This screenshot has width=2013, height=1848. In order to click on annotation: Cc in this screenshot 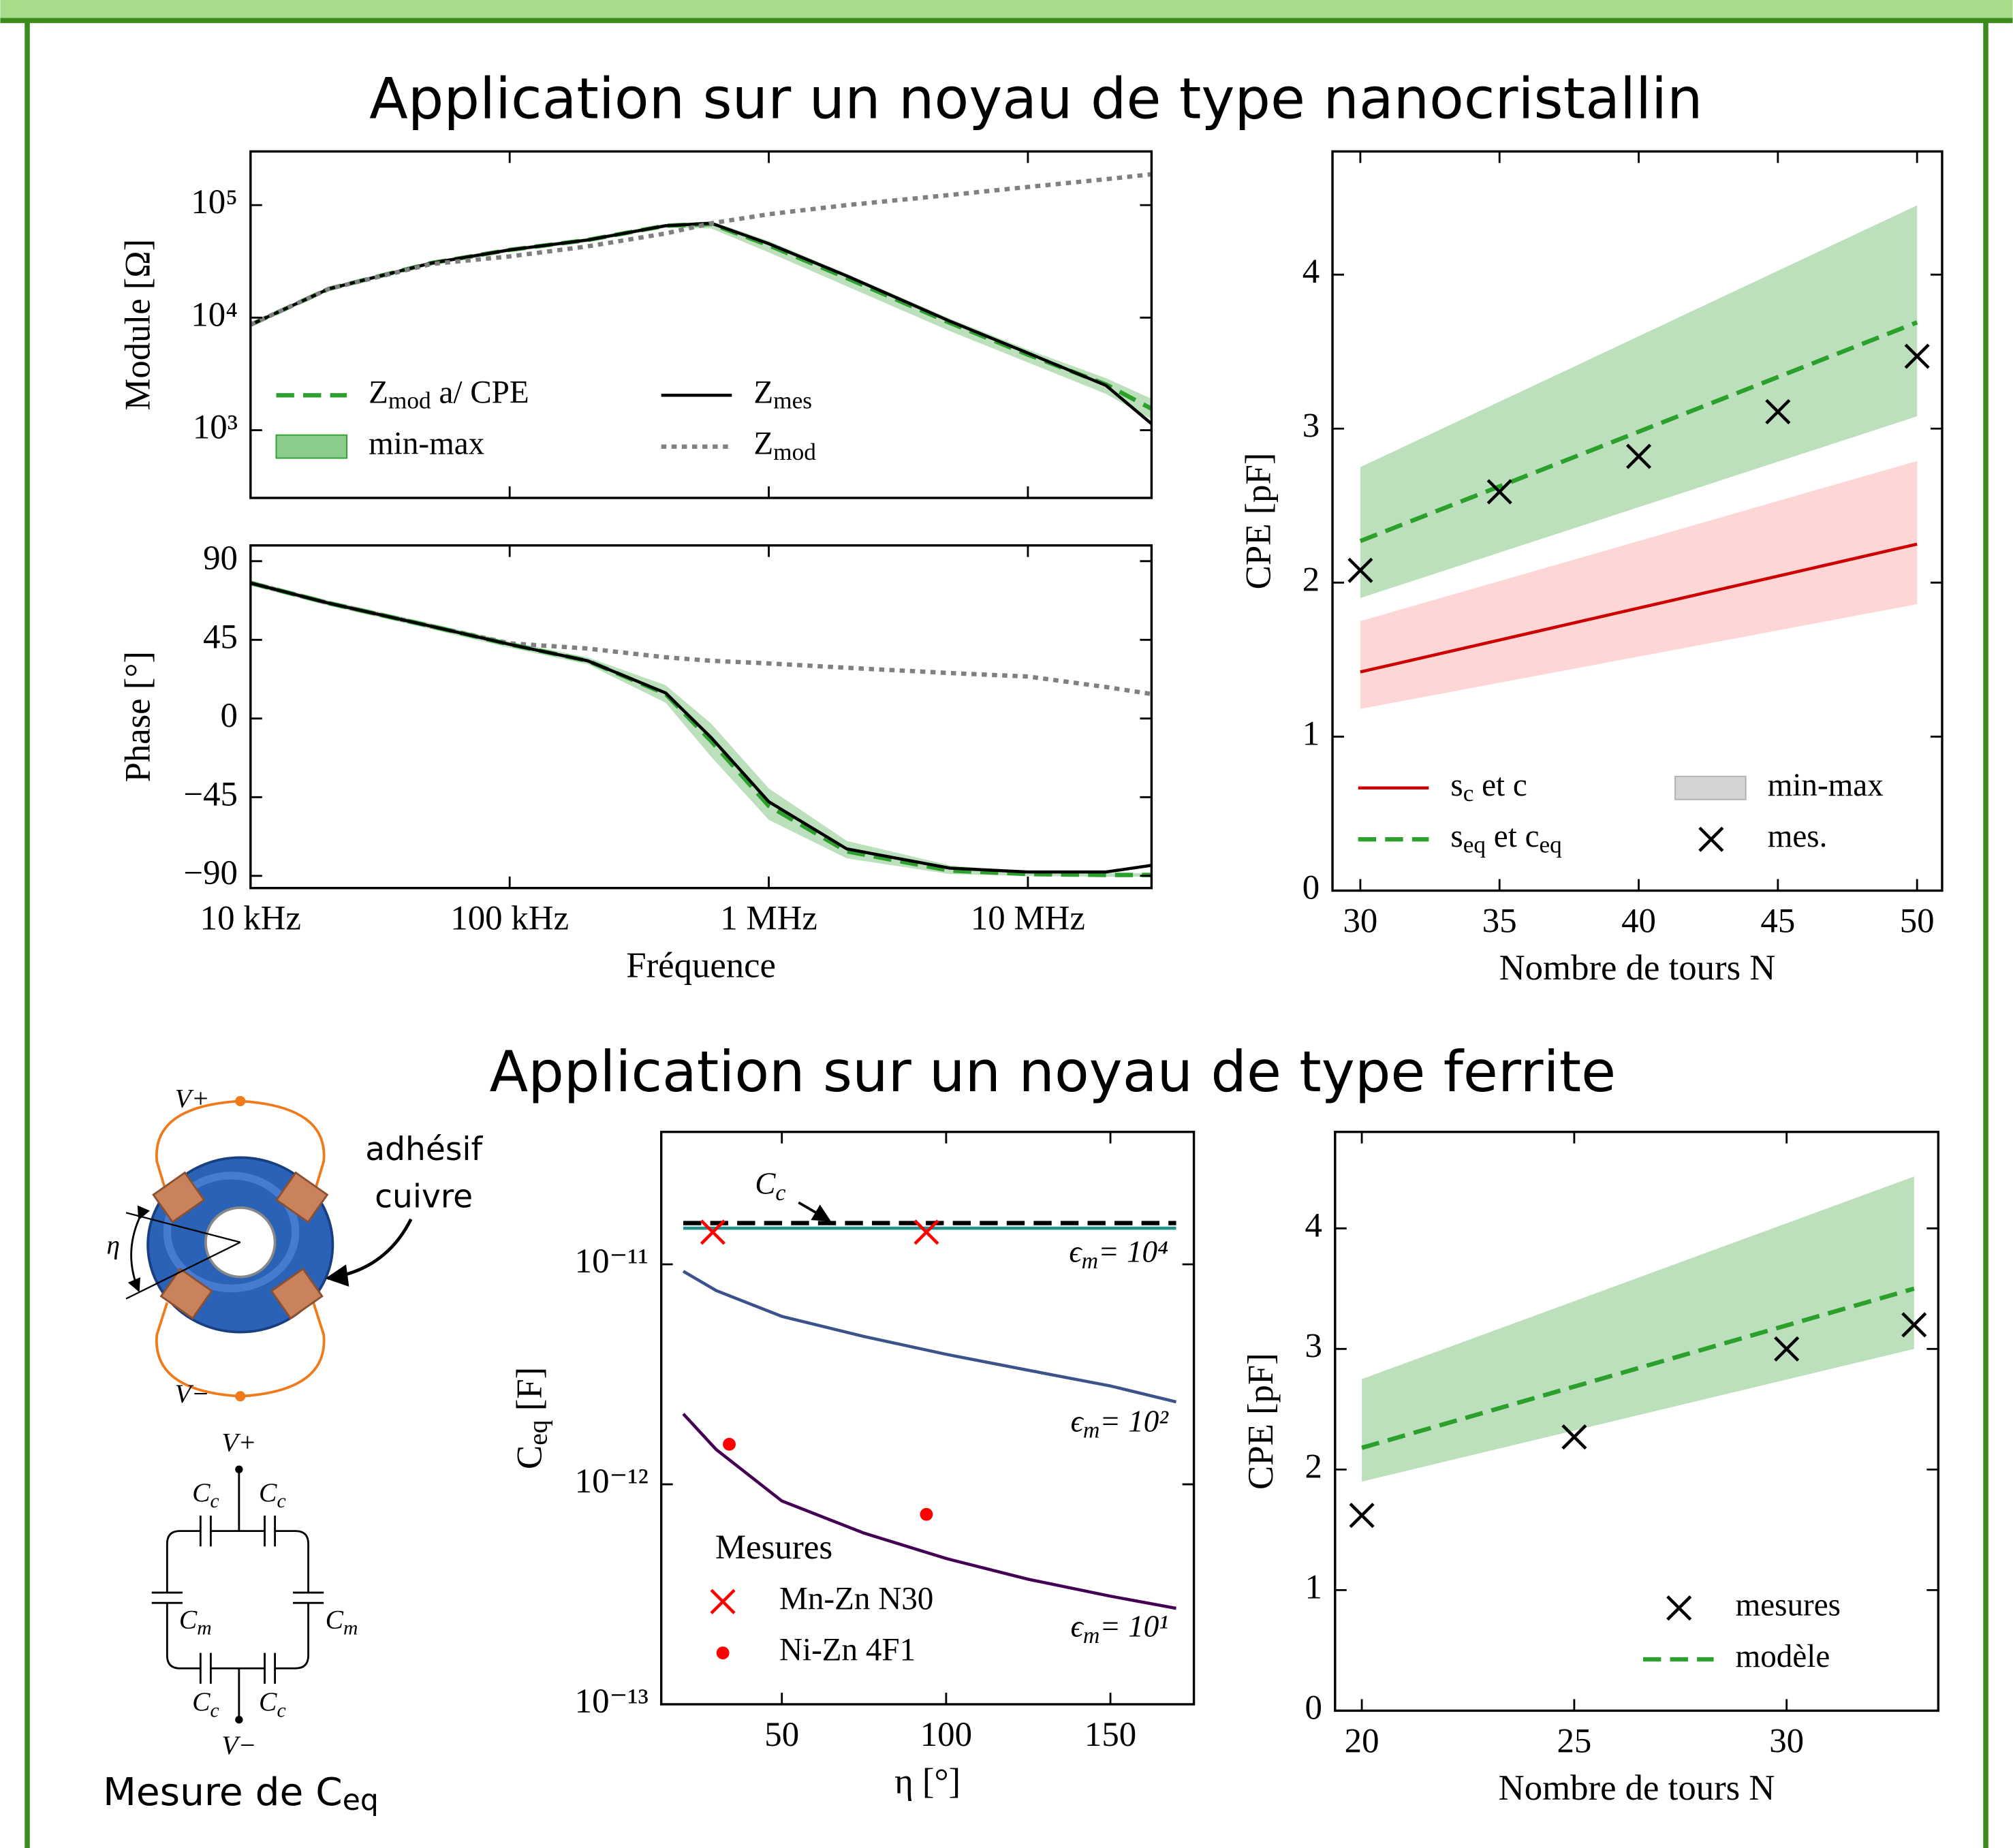, I will do `click(770, 1186)`.